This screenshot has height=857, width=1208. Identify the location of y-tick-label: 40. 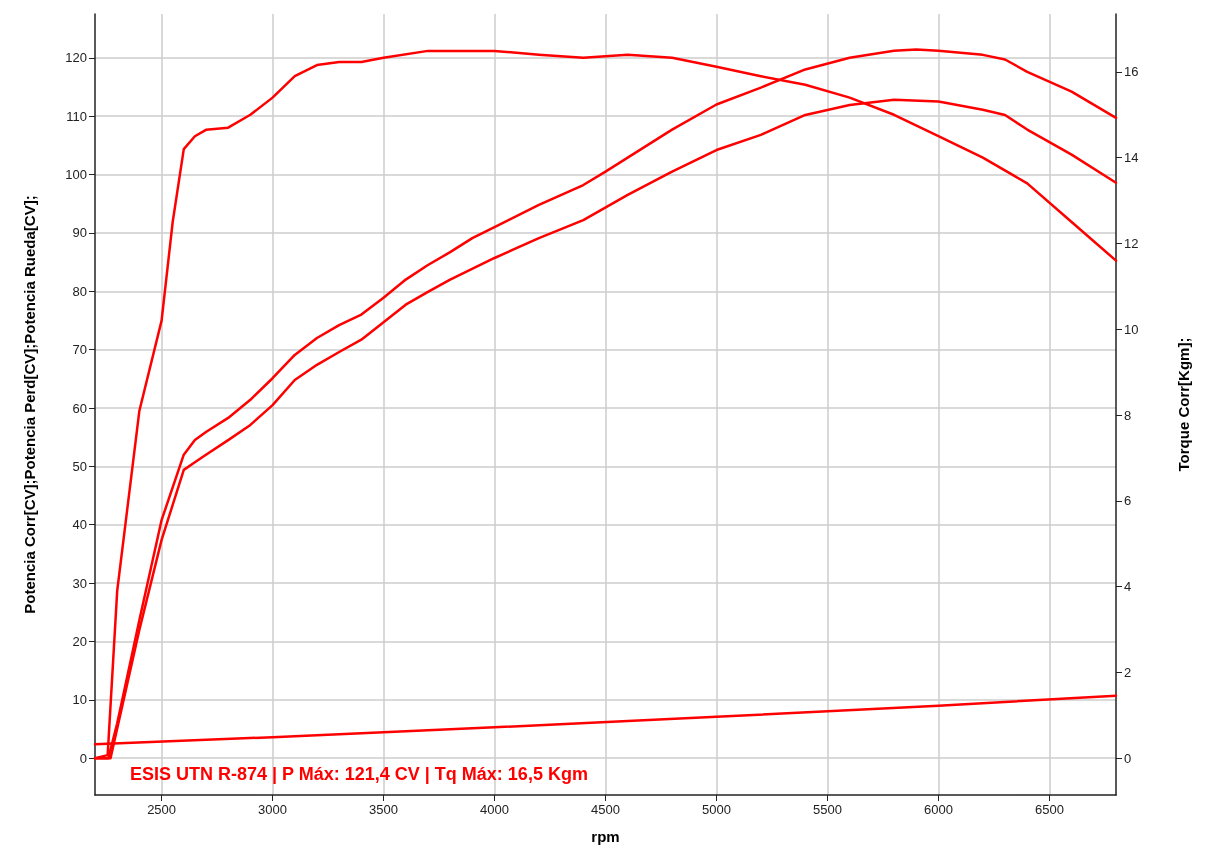
(79, 525).